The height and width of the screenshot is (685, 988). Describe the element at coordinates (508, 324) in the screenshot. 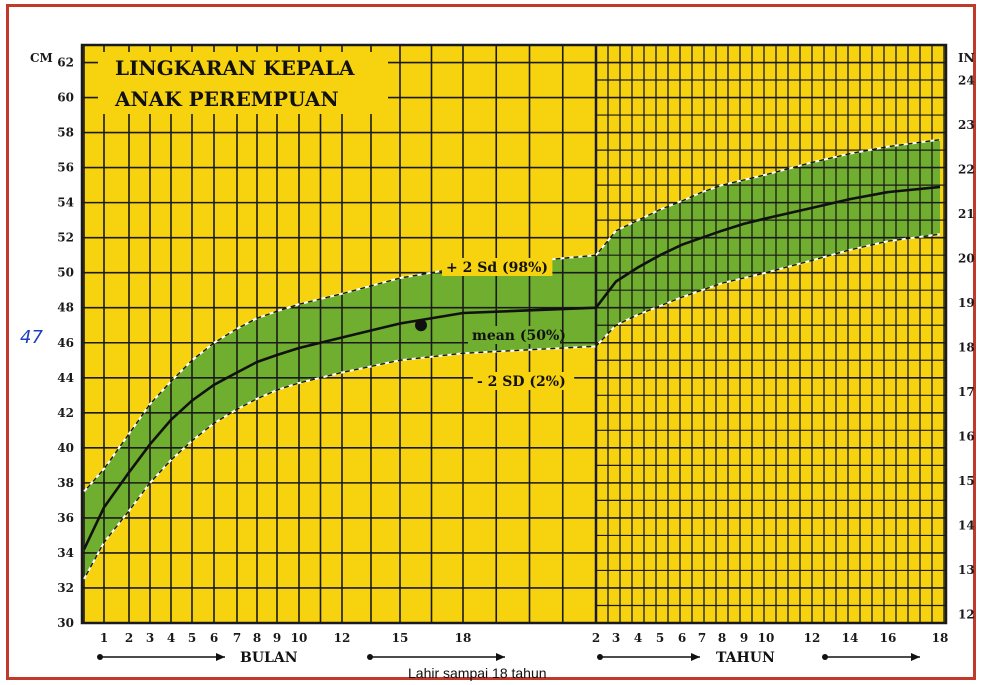

I see `series-annotation-layer: + 2 Sd (98%) mean (50%) - 2 SD (2%)` at that location.